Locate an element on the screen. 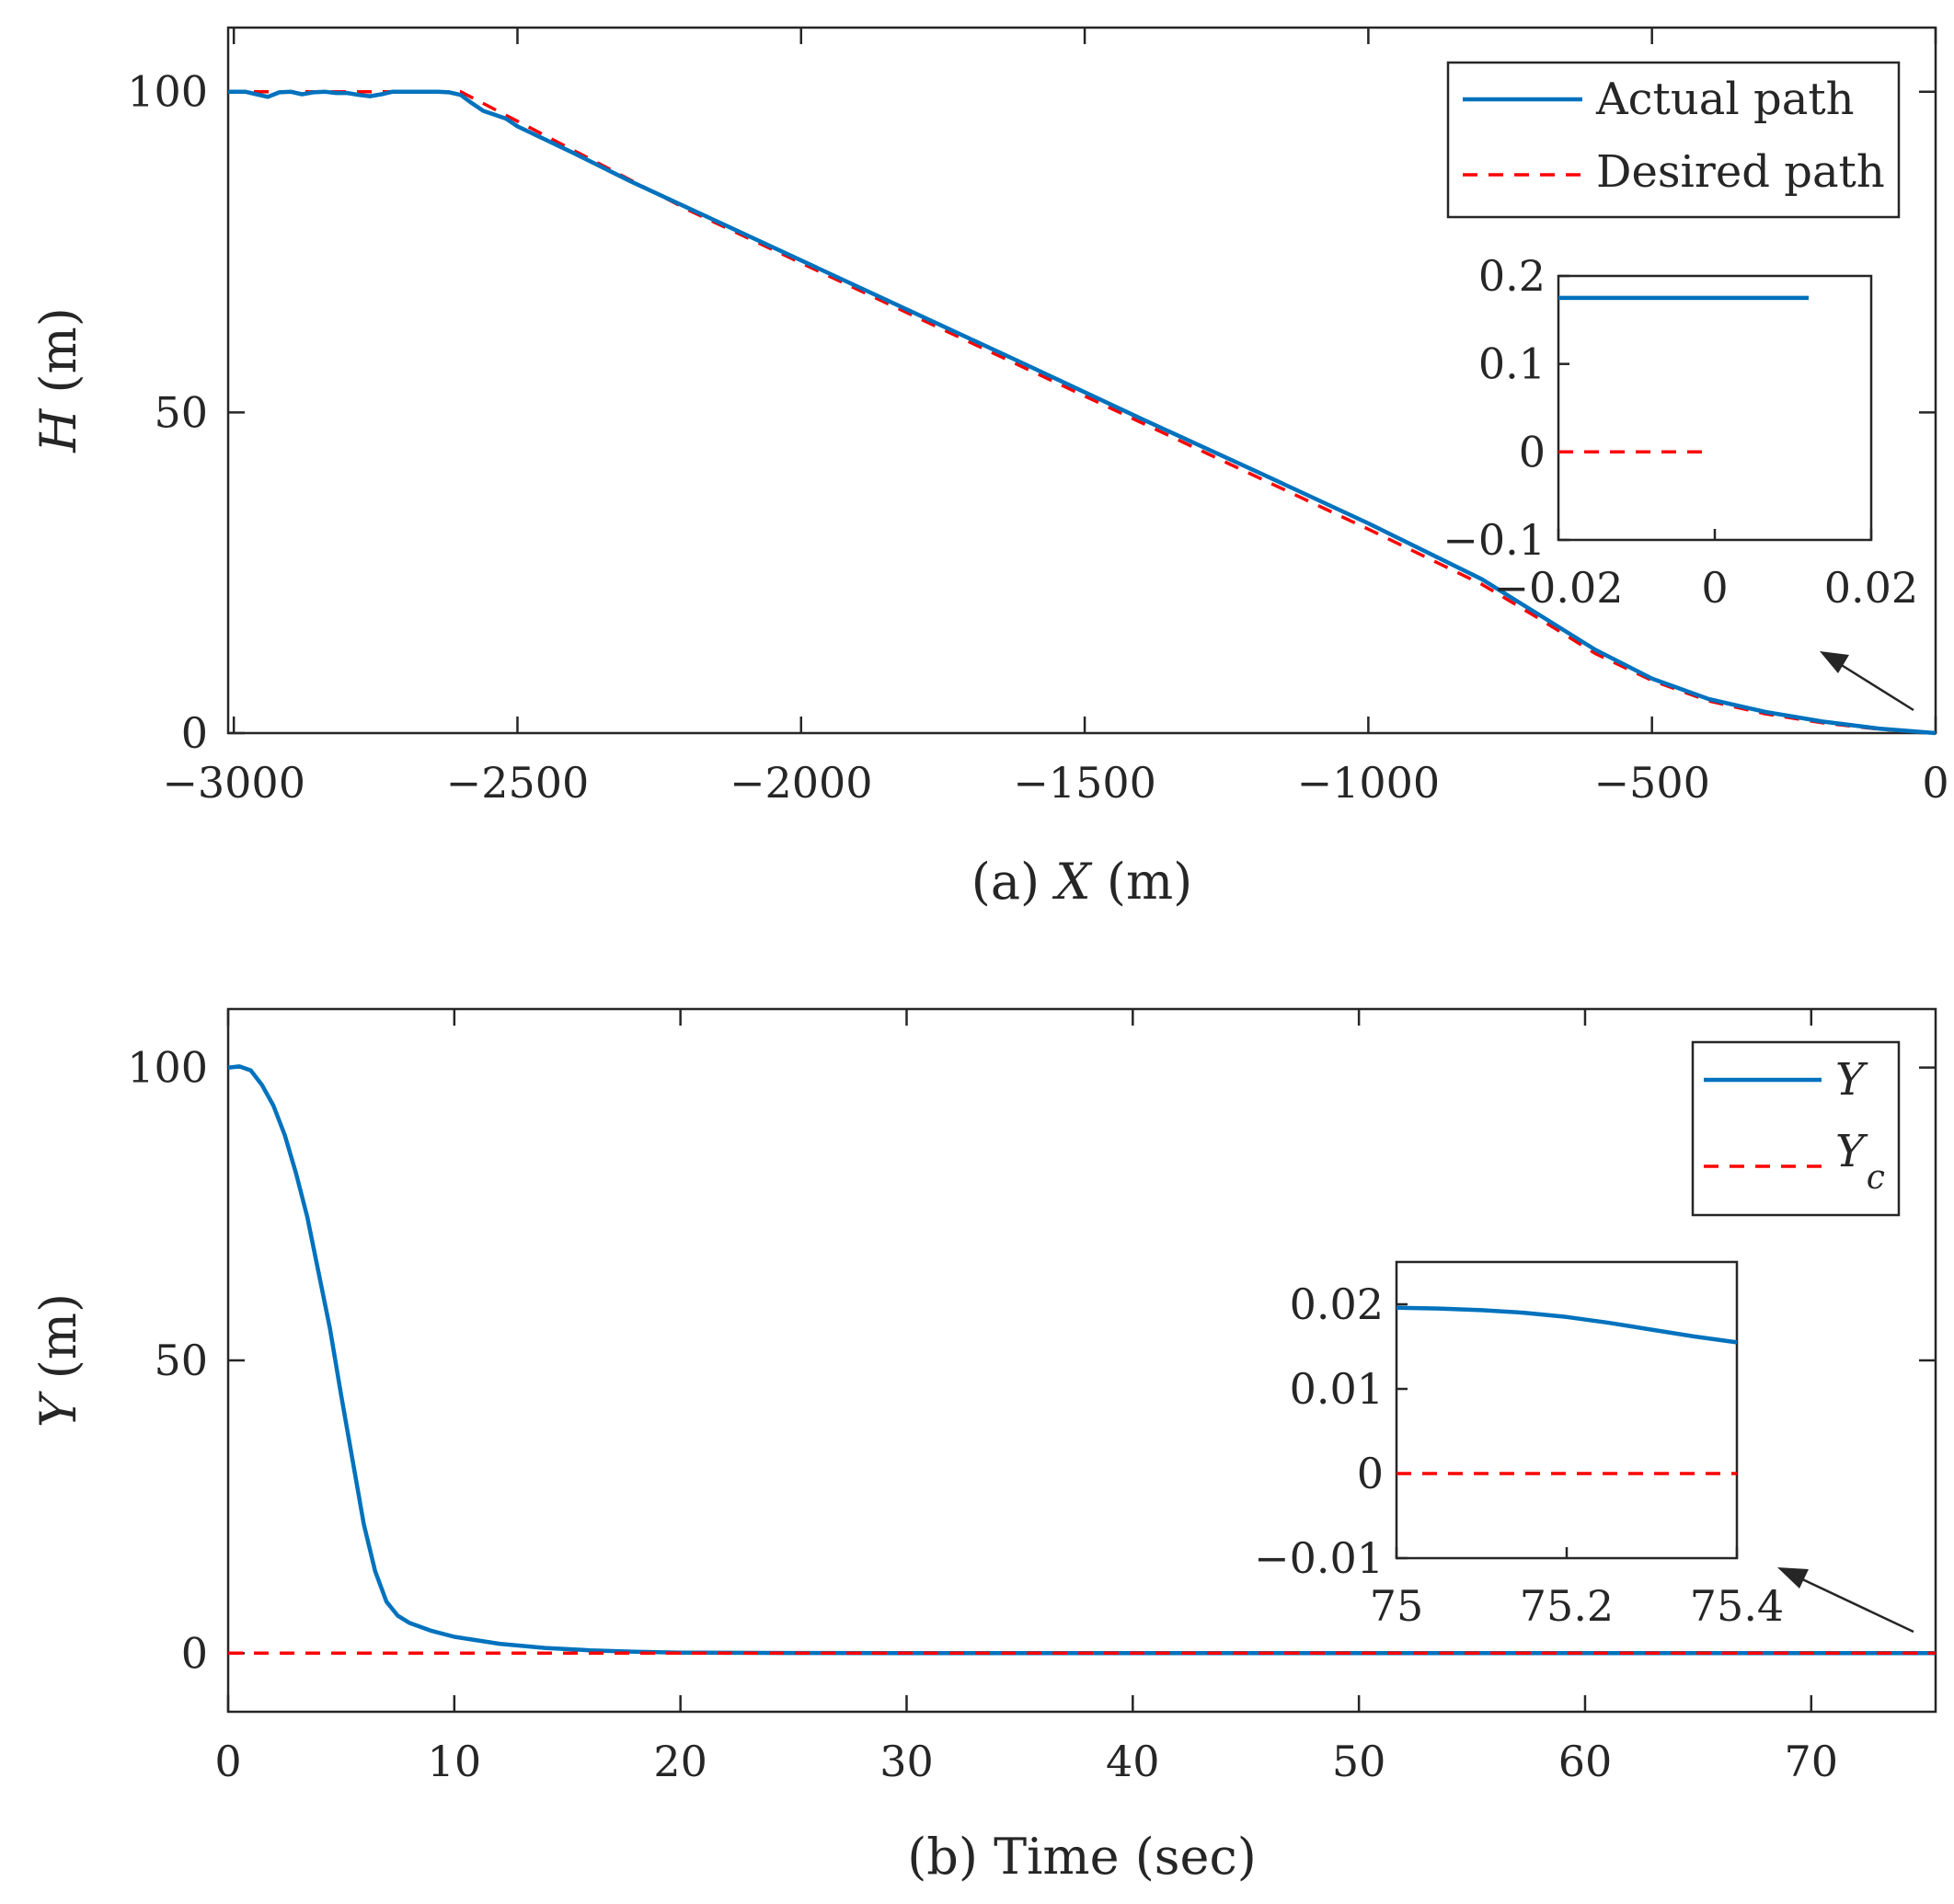 The width and height of the screenshot is (1954, 1904). panel-b-x-tick-label: 20 is located at coordinates (680, 1761).